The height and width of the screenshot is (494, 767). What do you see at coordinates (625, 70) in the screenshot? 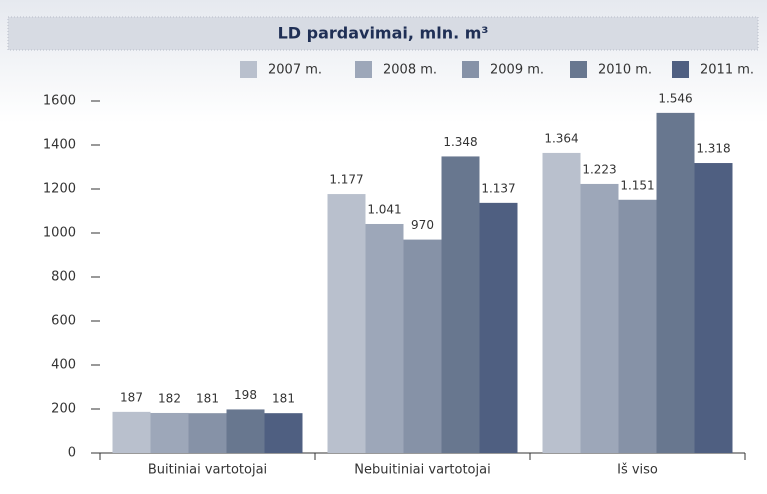
I see `legend-label: 2010 m.` at bounding box center [625, 70].